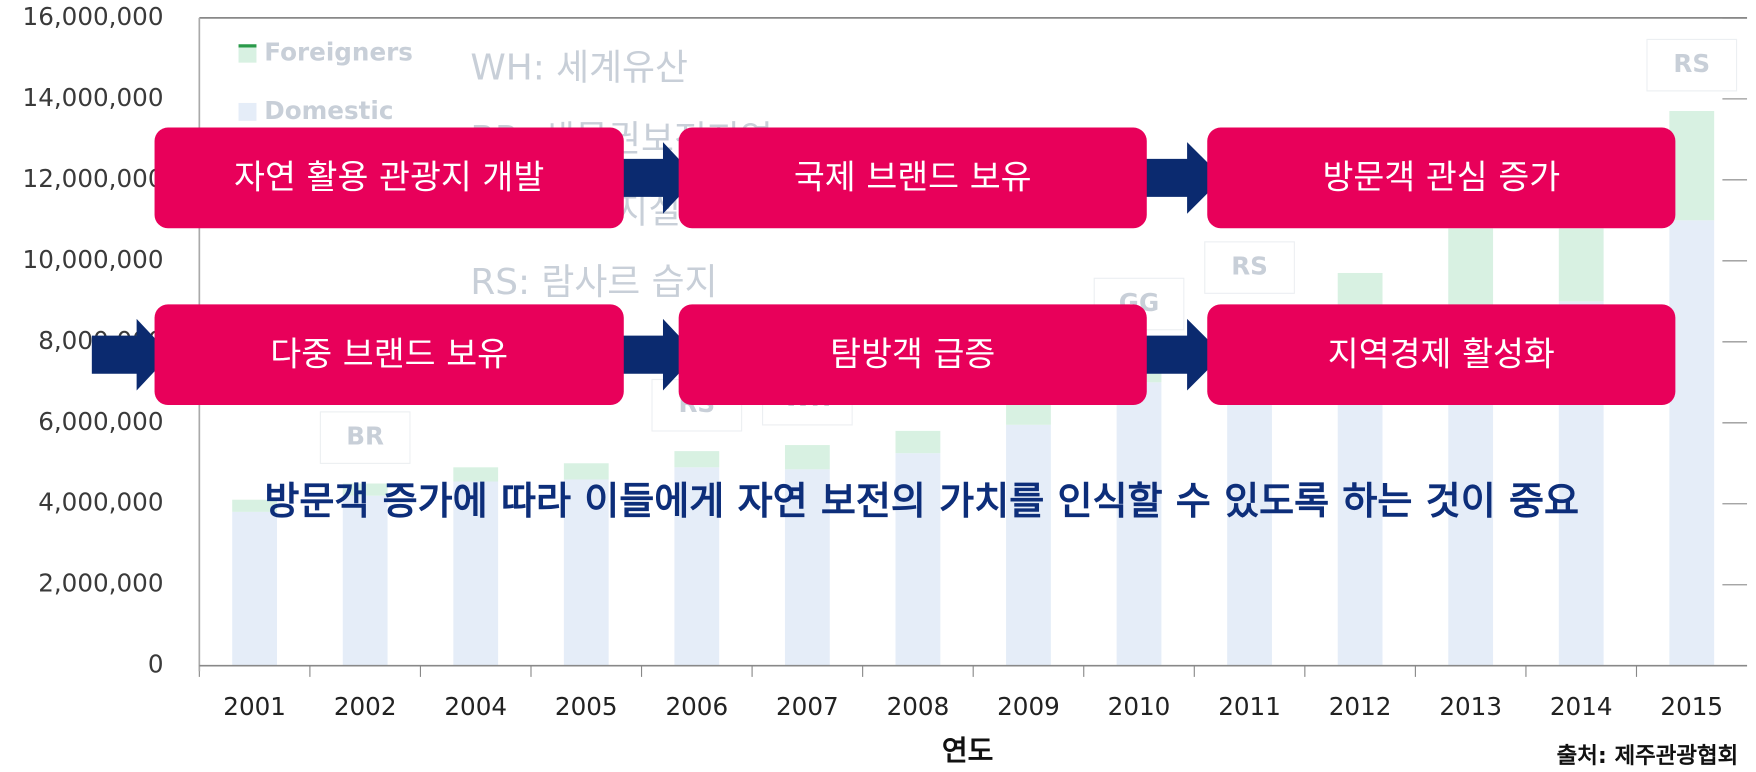 The image size is (1756, 772). I want to click on x-tick-label: 2008, so click(918, 706).